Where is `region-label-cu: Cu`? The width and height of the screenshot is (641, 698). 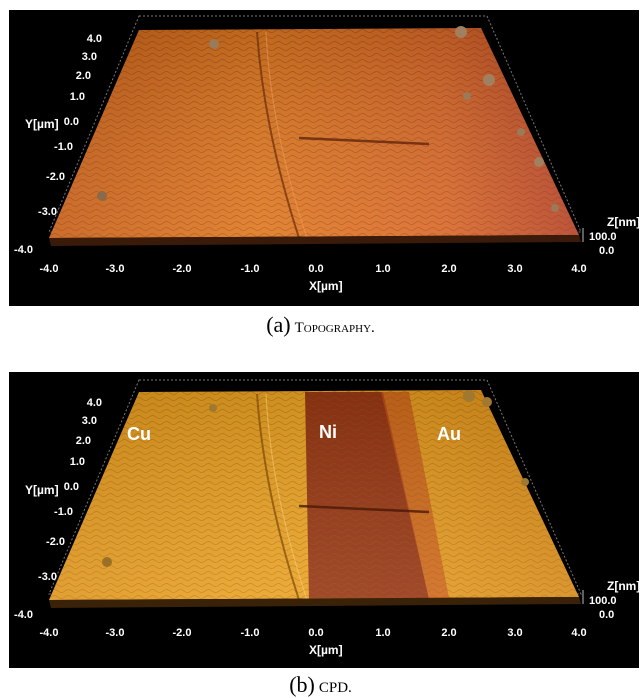 region-label-cu: Cu is located at coordinates (139, 434).